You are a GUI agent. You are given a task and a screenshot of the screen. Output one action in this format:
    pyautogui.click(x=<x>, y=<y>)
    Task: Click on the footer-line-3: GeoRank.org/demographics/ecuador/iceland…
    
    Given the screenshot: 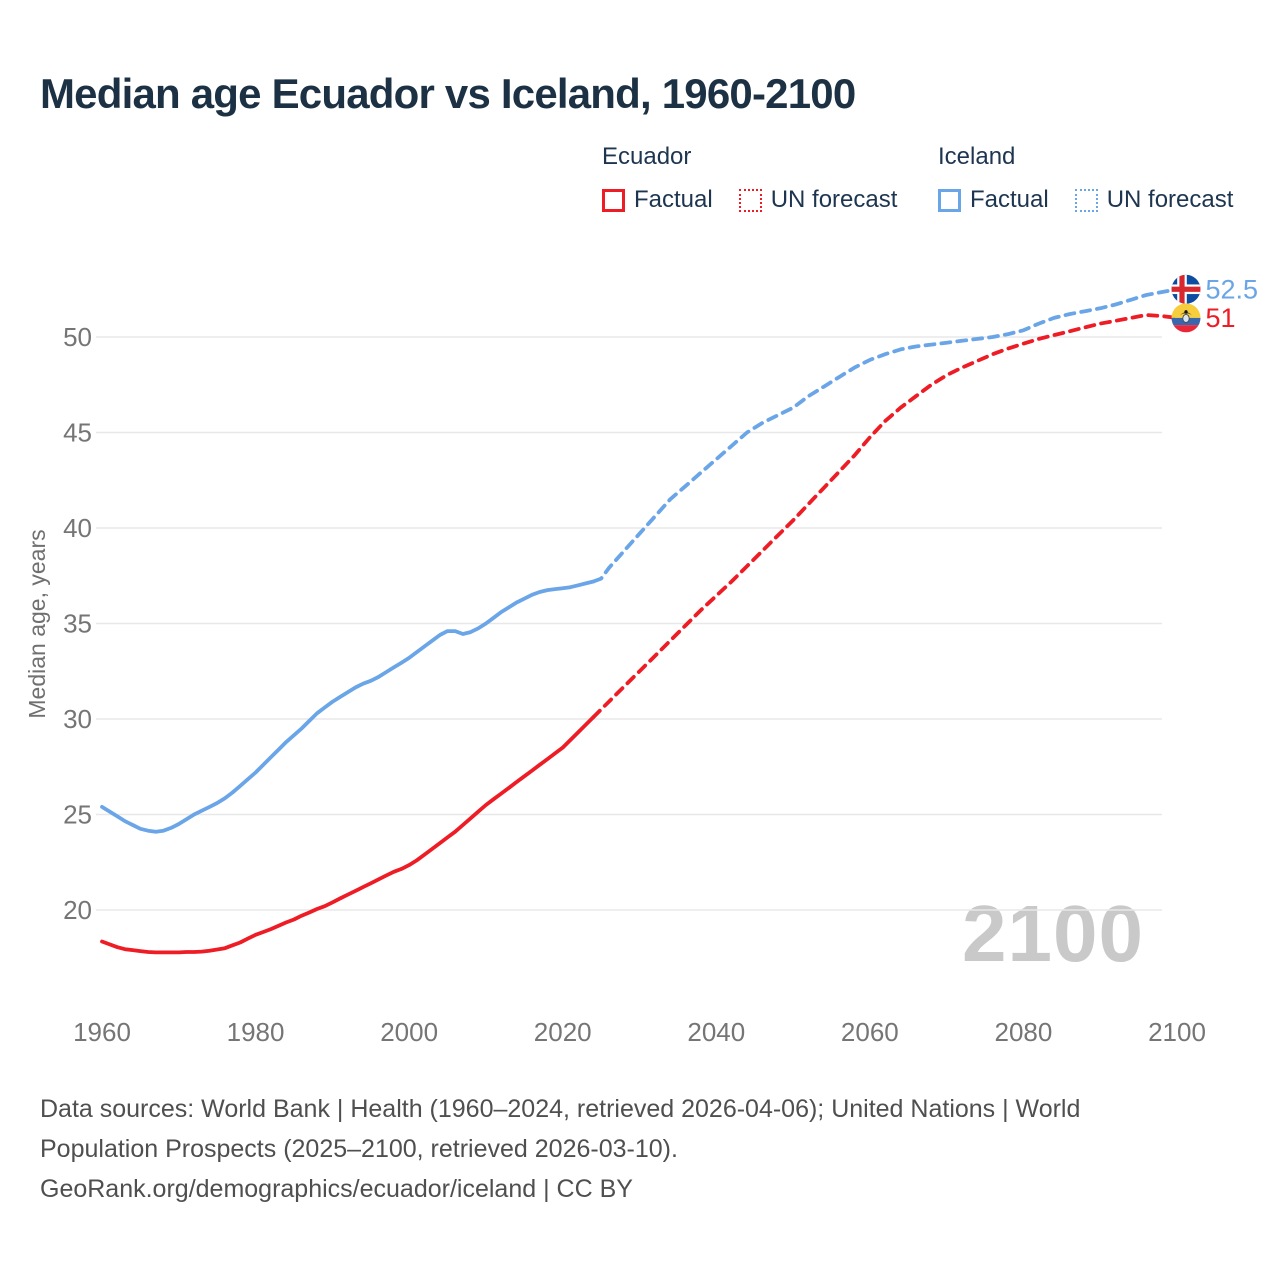 What is the action you would take?
    pyautogui.click(x=336, y=1189)
    